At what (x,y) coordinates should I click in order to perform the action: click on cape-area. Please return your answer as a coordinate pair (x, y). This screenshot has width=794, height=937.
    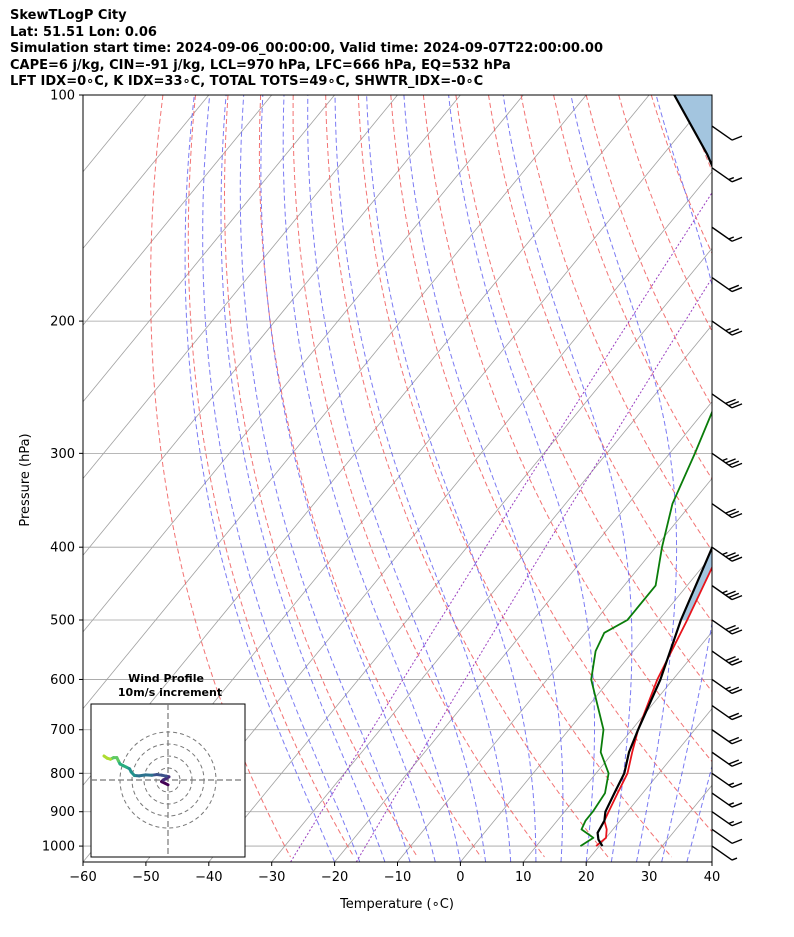
    Looking at the image, I should click on (693, 357).